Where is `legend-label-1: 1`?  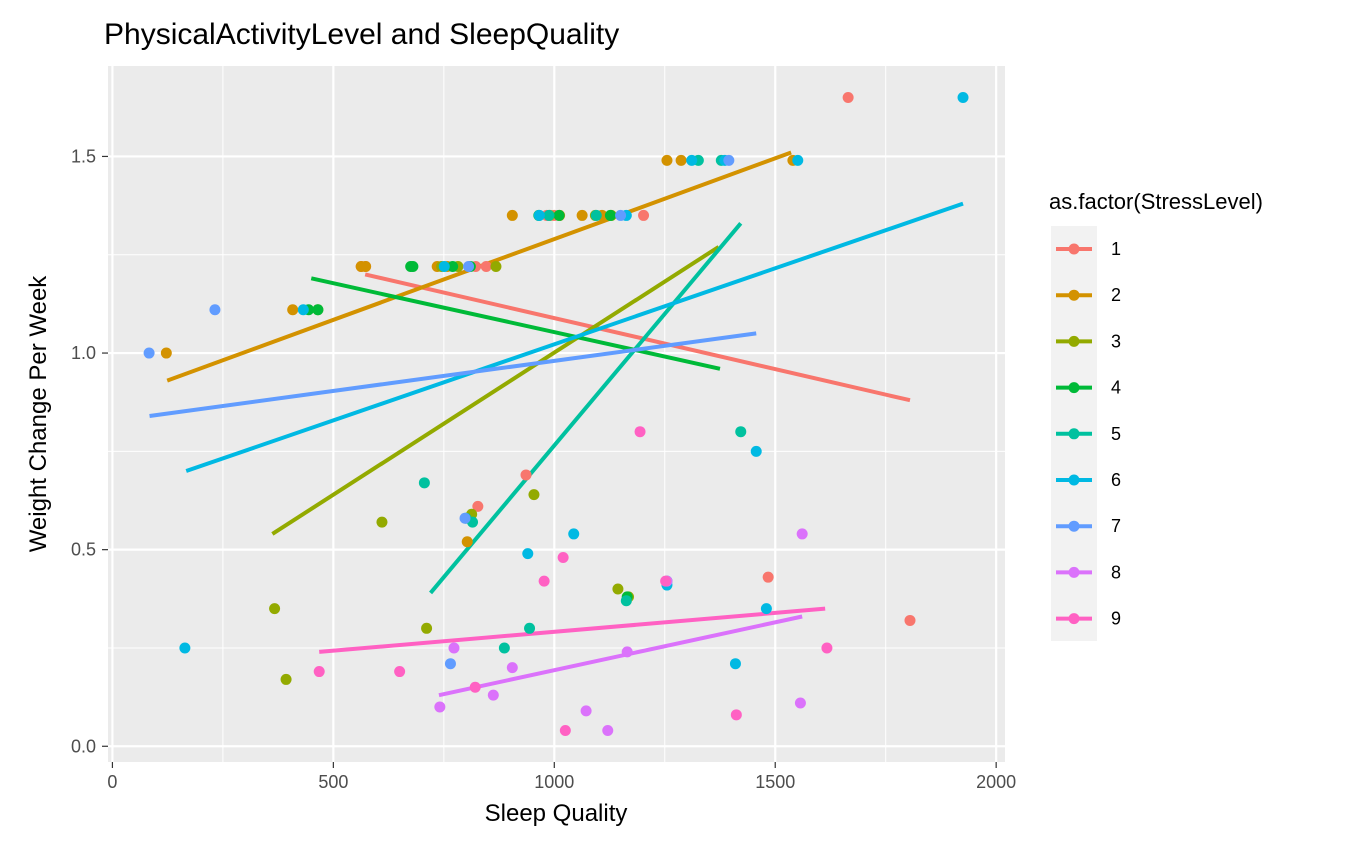 legend-label-1: 1 is located at coordinates (1116, 249).